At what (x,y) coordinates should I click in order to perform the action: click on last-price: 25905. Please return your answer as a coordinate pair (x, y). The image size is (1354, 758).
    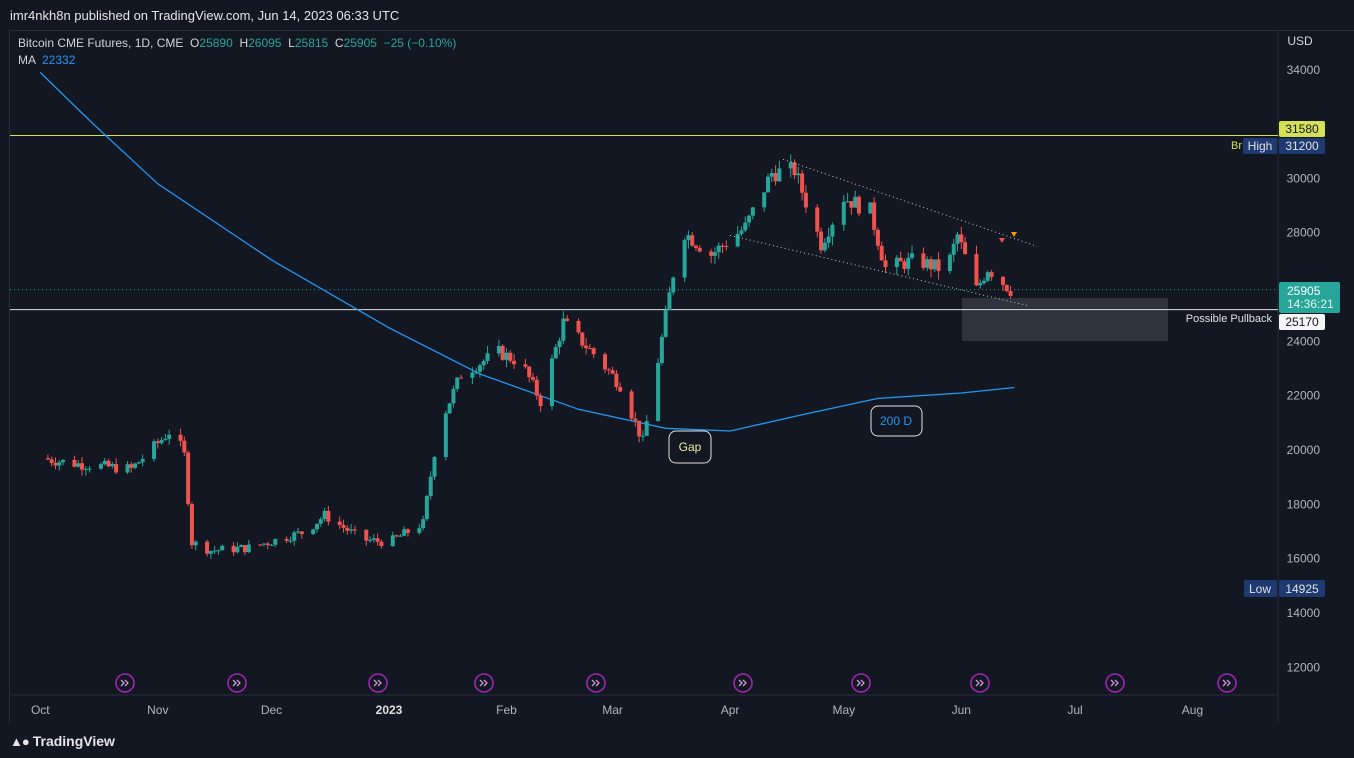
    Looking at the image, I should click on (1304, 291).